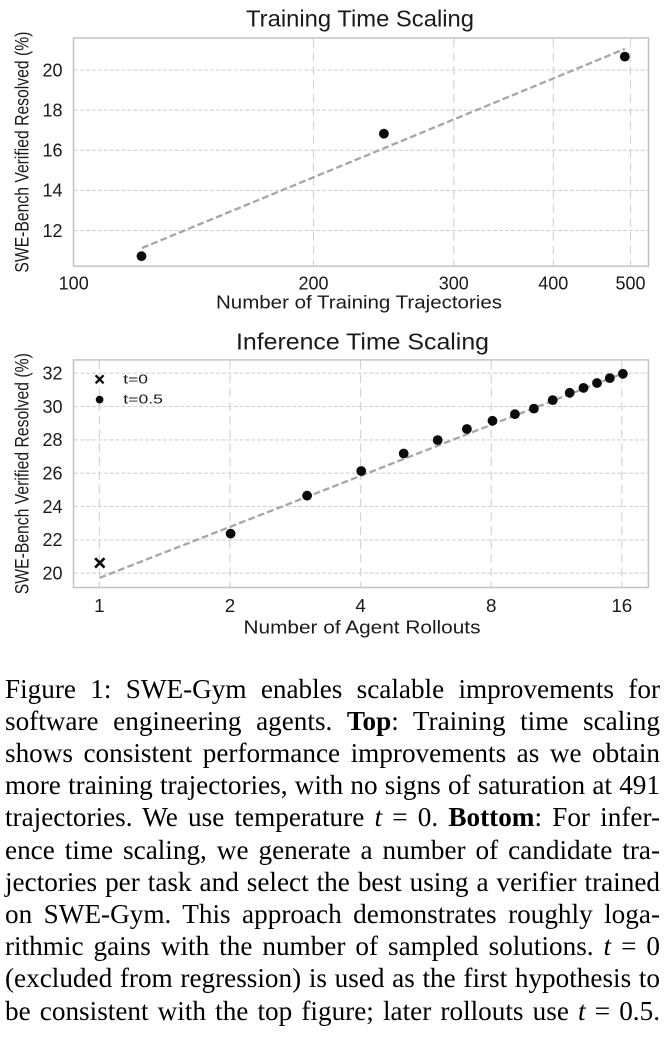 The image size is (670, 1047). I want to click on svg-text: 24, so click(52, 507).